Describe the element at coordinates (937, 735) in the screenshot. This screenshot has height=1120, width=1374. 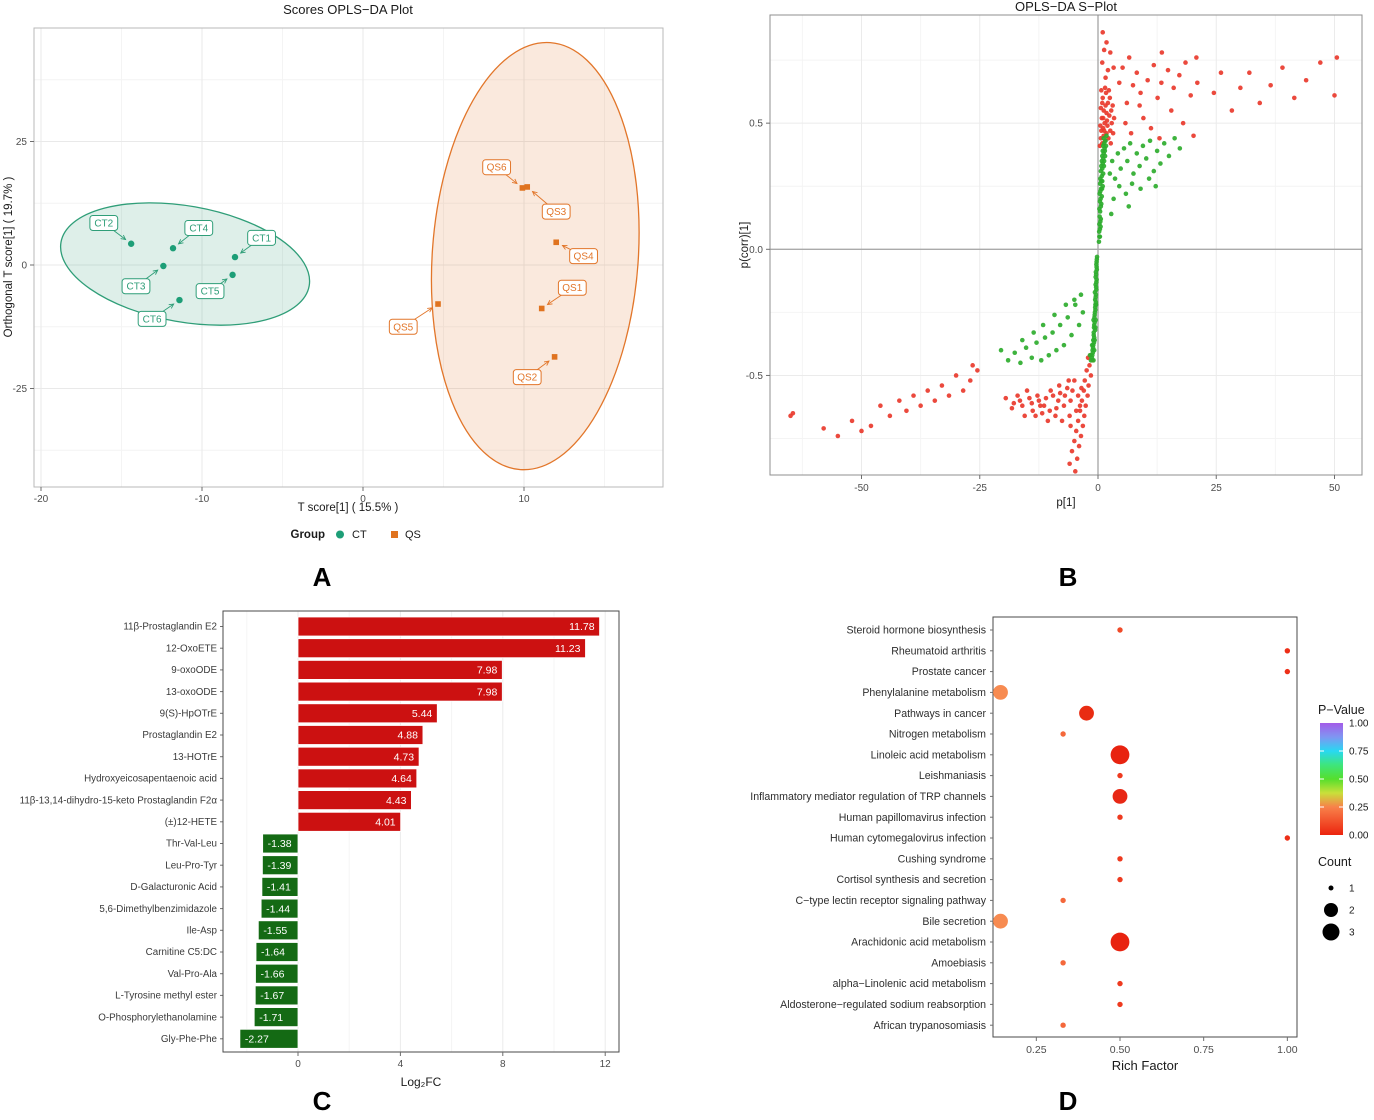
I see `pathway-label: Nitrogen metabolism` at that location.